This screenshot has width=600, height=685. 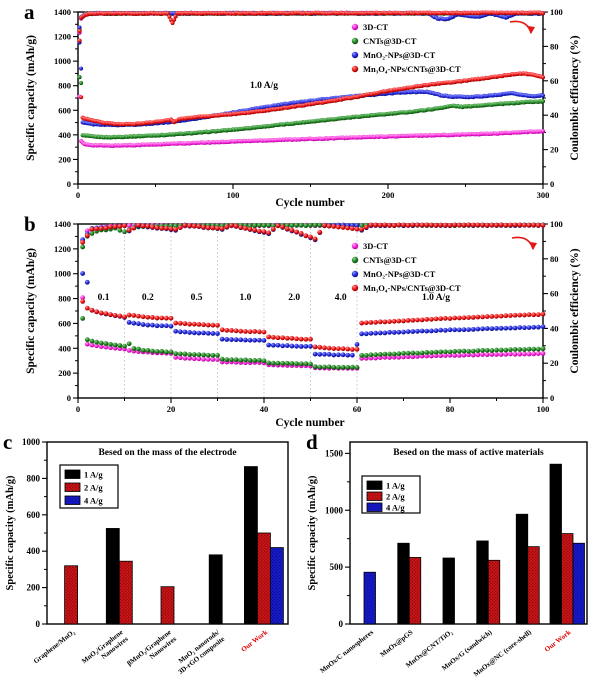 What do you see at coordinates (397, 643) in the screenshot?
I see `svg-text: MnOx@pGS` at bounding box center [397, 643].